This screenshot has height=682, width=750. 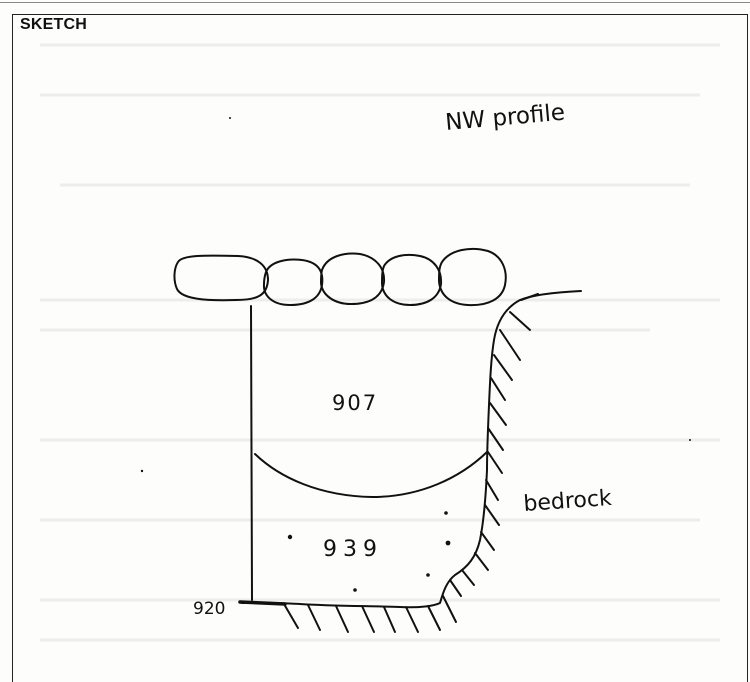 What do you see at coordinates (209, 609) in the screenshot?
I see `cut-number-label: 920` at bounding box center [209, 609].